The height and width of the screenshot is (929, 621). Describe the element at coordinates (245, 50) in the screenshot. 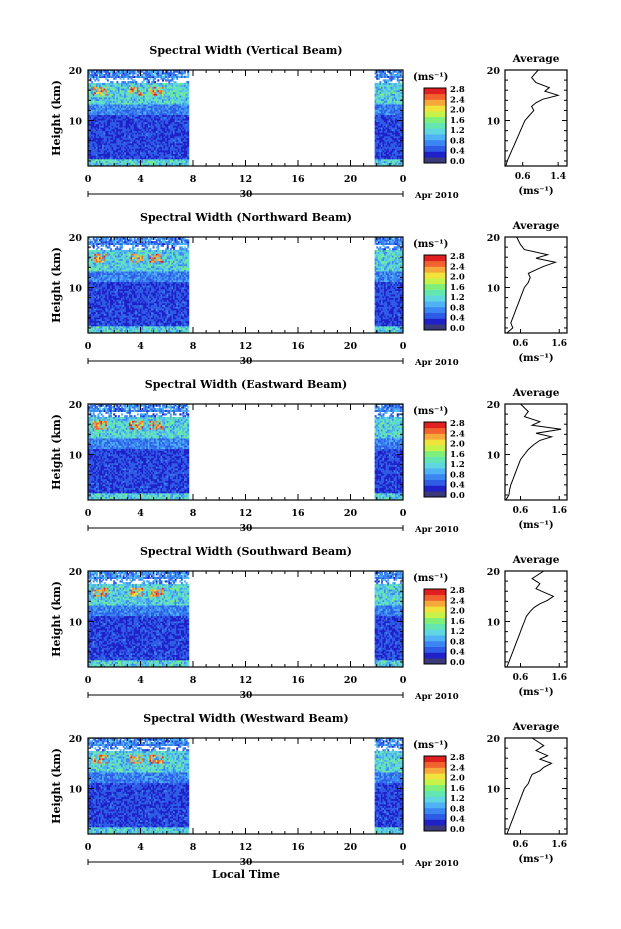

I see `panel-title: Spectral Width (Vertical Beam)` at that location.